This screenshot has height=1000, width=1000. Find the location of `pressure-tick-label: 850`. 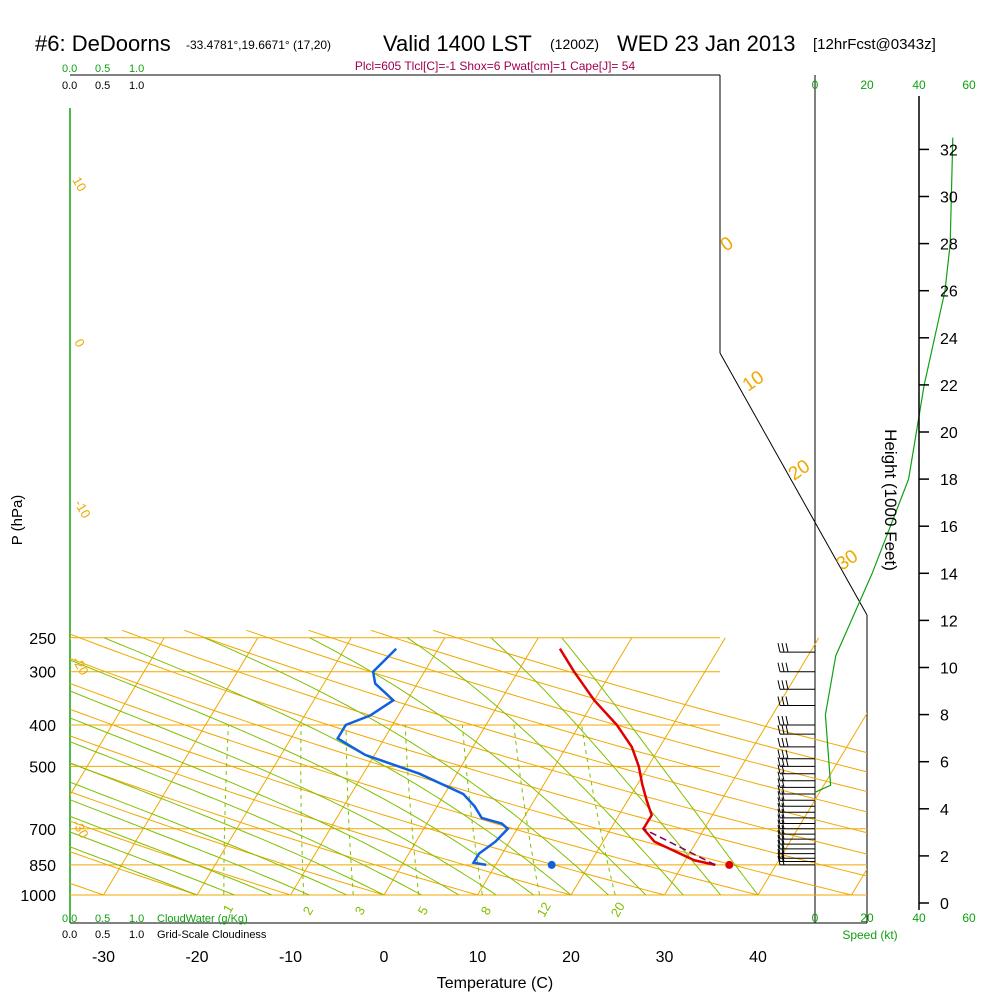

pressure-tick-label: 850 is located at coordinates (42, 866).